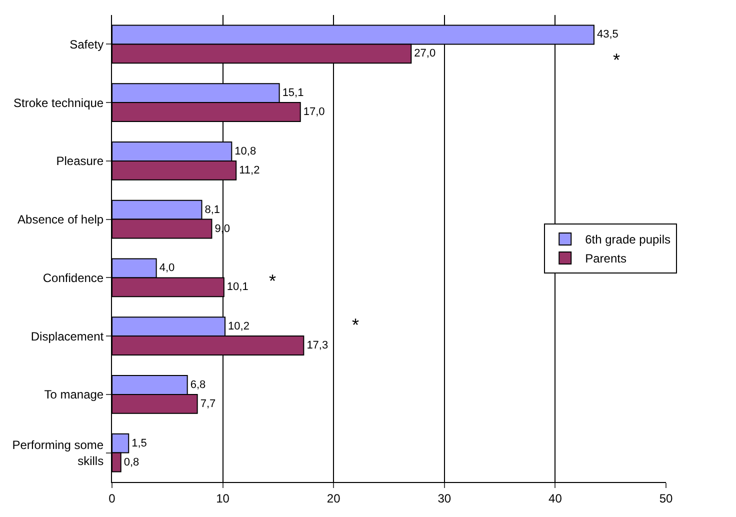  What do you see at coordinates (73, 277) in the screenshot?
I see `y-tick-label: Confidence` at bounding box center [73, 277].